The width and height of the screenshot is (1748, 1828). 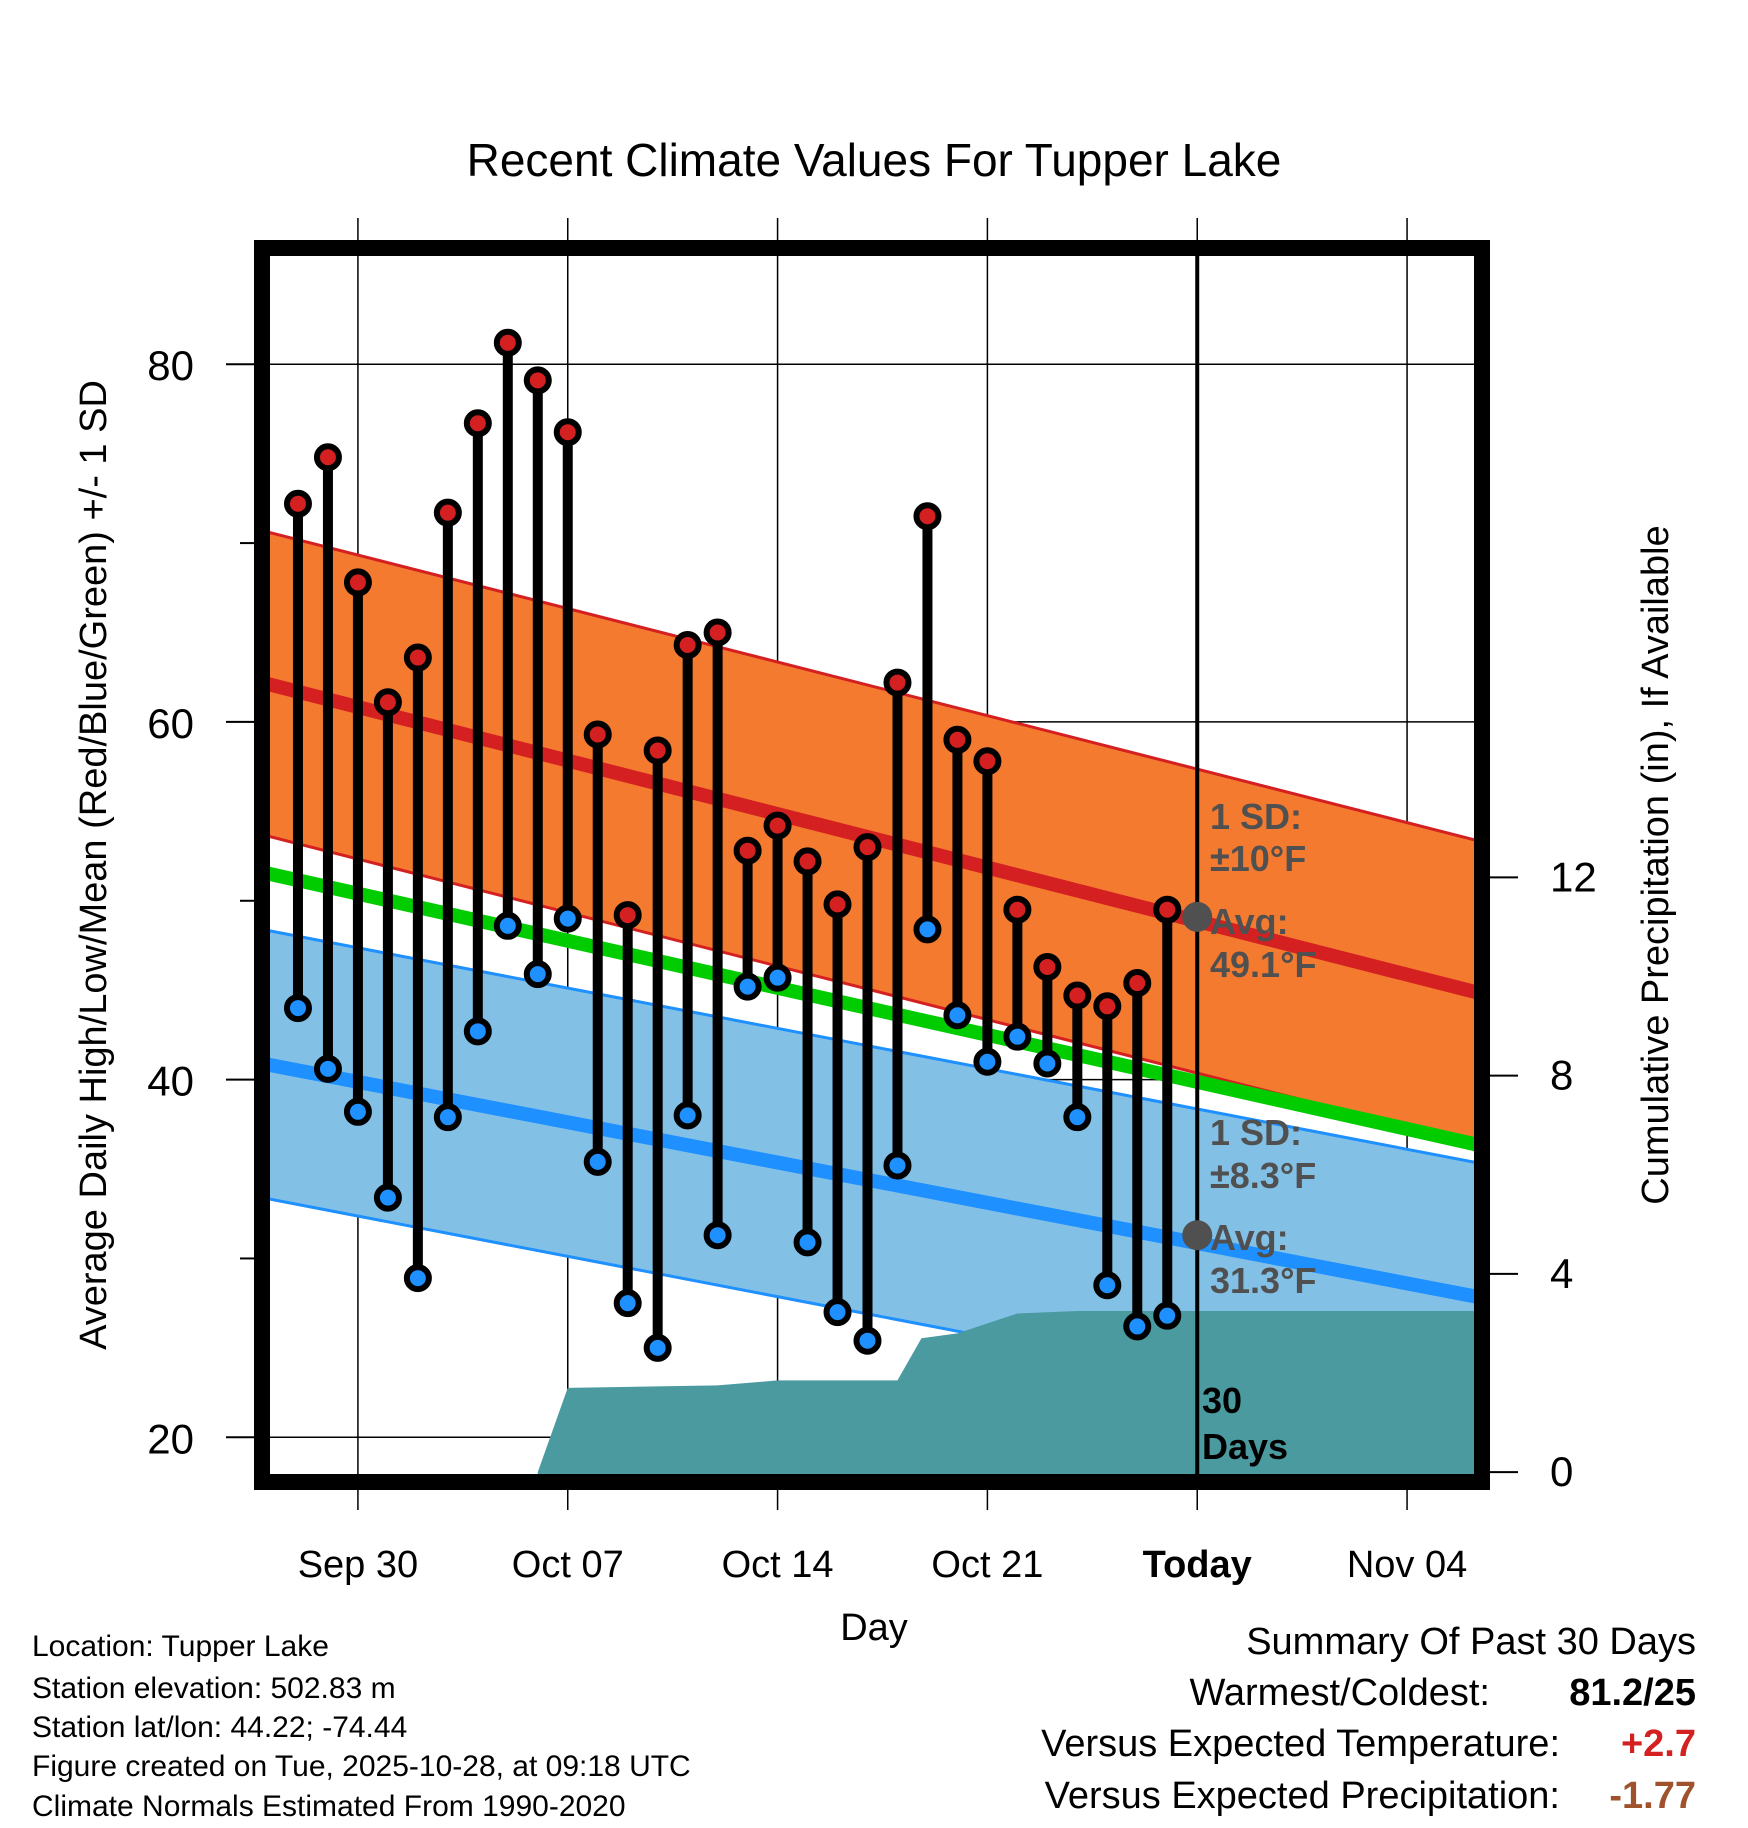 I want to click on x-tick-label: Oct 07, so click(x=568, y=1565).